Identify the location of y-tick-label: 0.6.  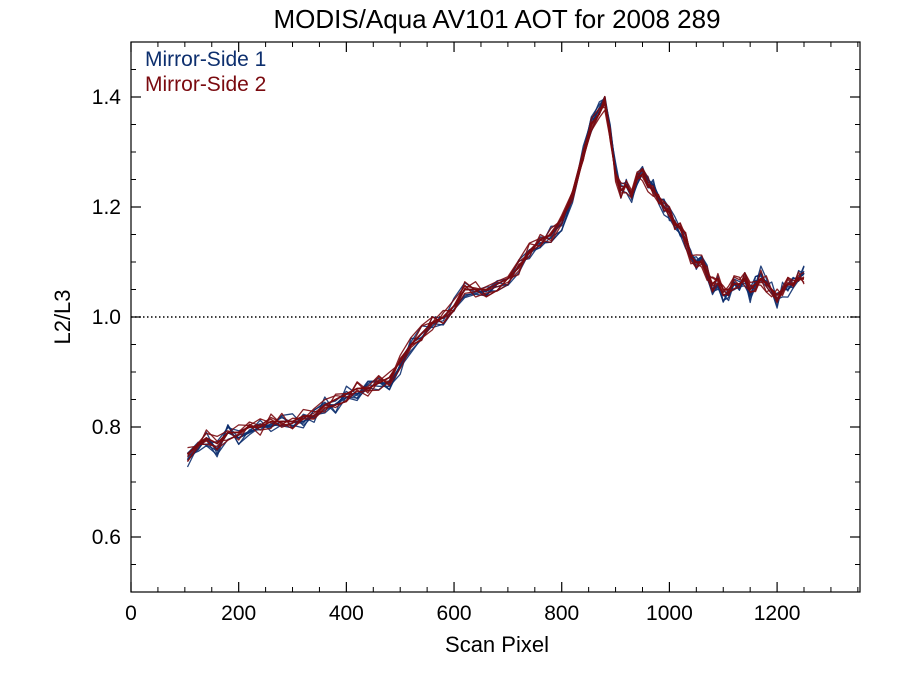
(106, 537).